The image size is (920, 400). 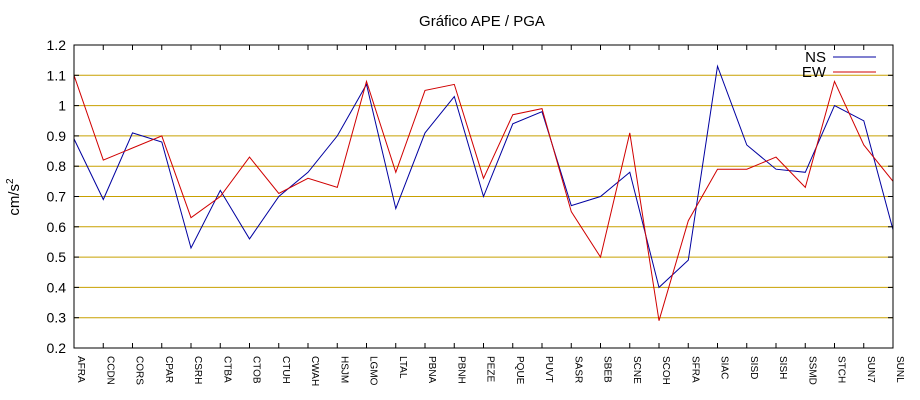 What do you see at coordinates (814, 72) in the screenshot?
I see `legend-label-ew: EW` at bounding box center [814, 72].